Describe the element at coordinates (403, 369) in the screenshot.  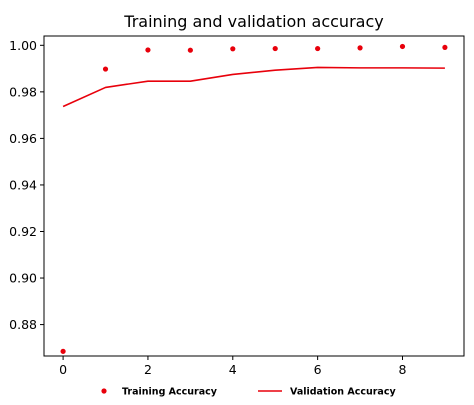
I see `x-tick-label: 8` at that location.